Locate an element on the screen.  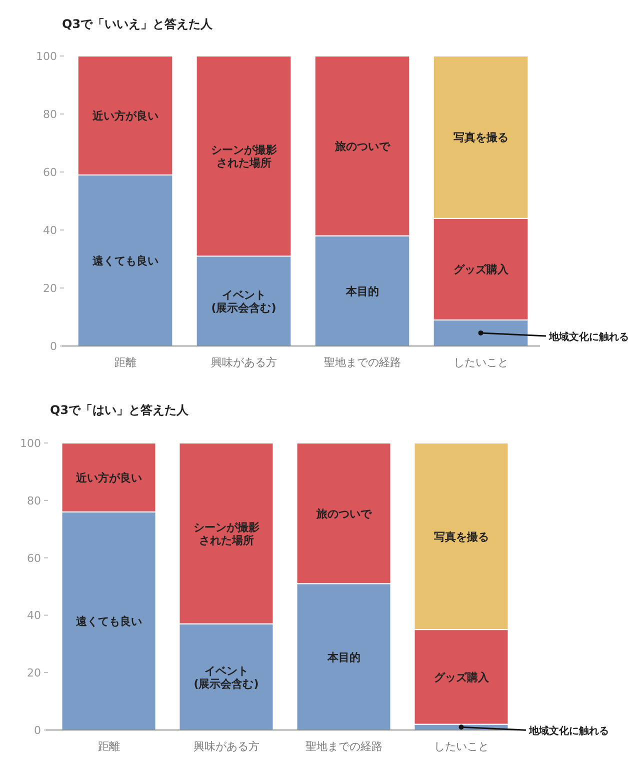
chart-title: Q3で「はい」と答えた人 is located at coordinates (120, 410).